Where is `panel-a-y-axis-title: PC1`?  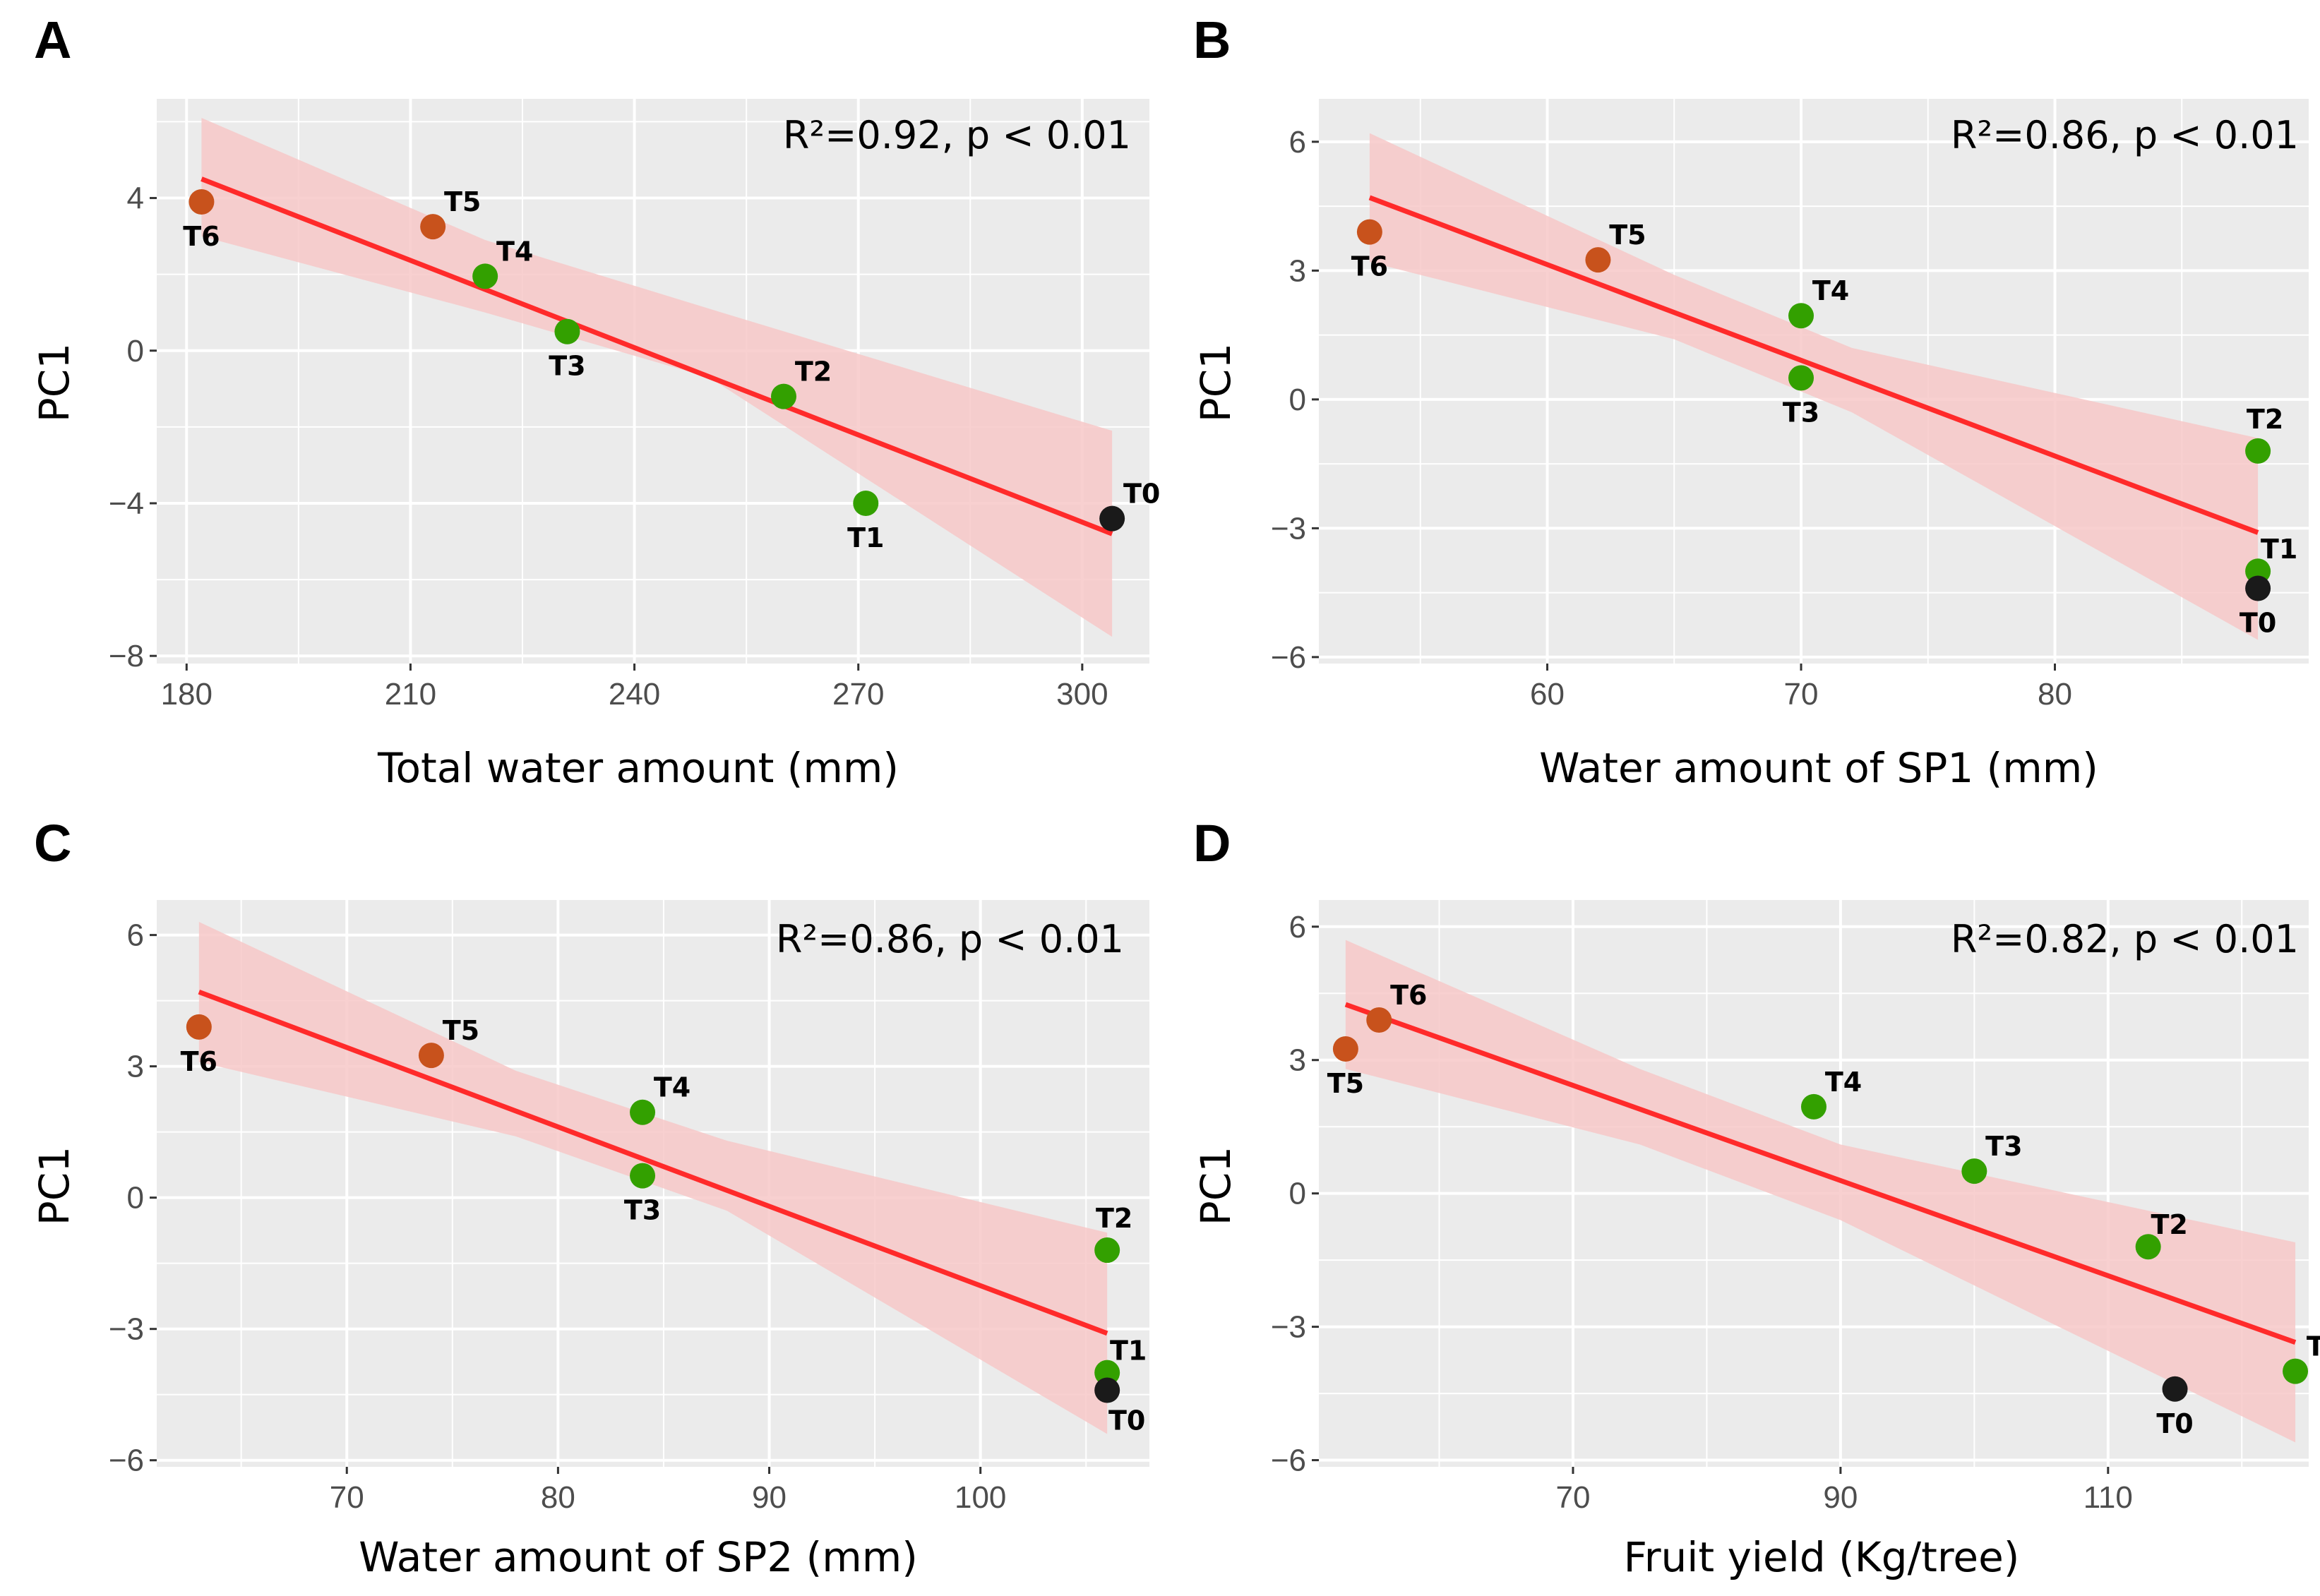
panel-a-y-axis-title: PC1 is located at coordinates (54, 382).